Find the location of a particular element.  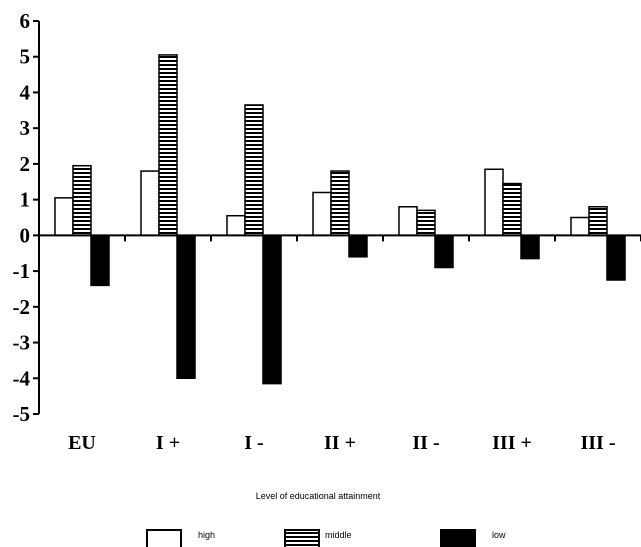

category-label: EU is located at coordinates (82, 443).